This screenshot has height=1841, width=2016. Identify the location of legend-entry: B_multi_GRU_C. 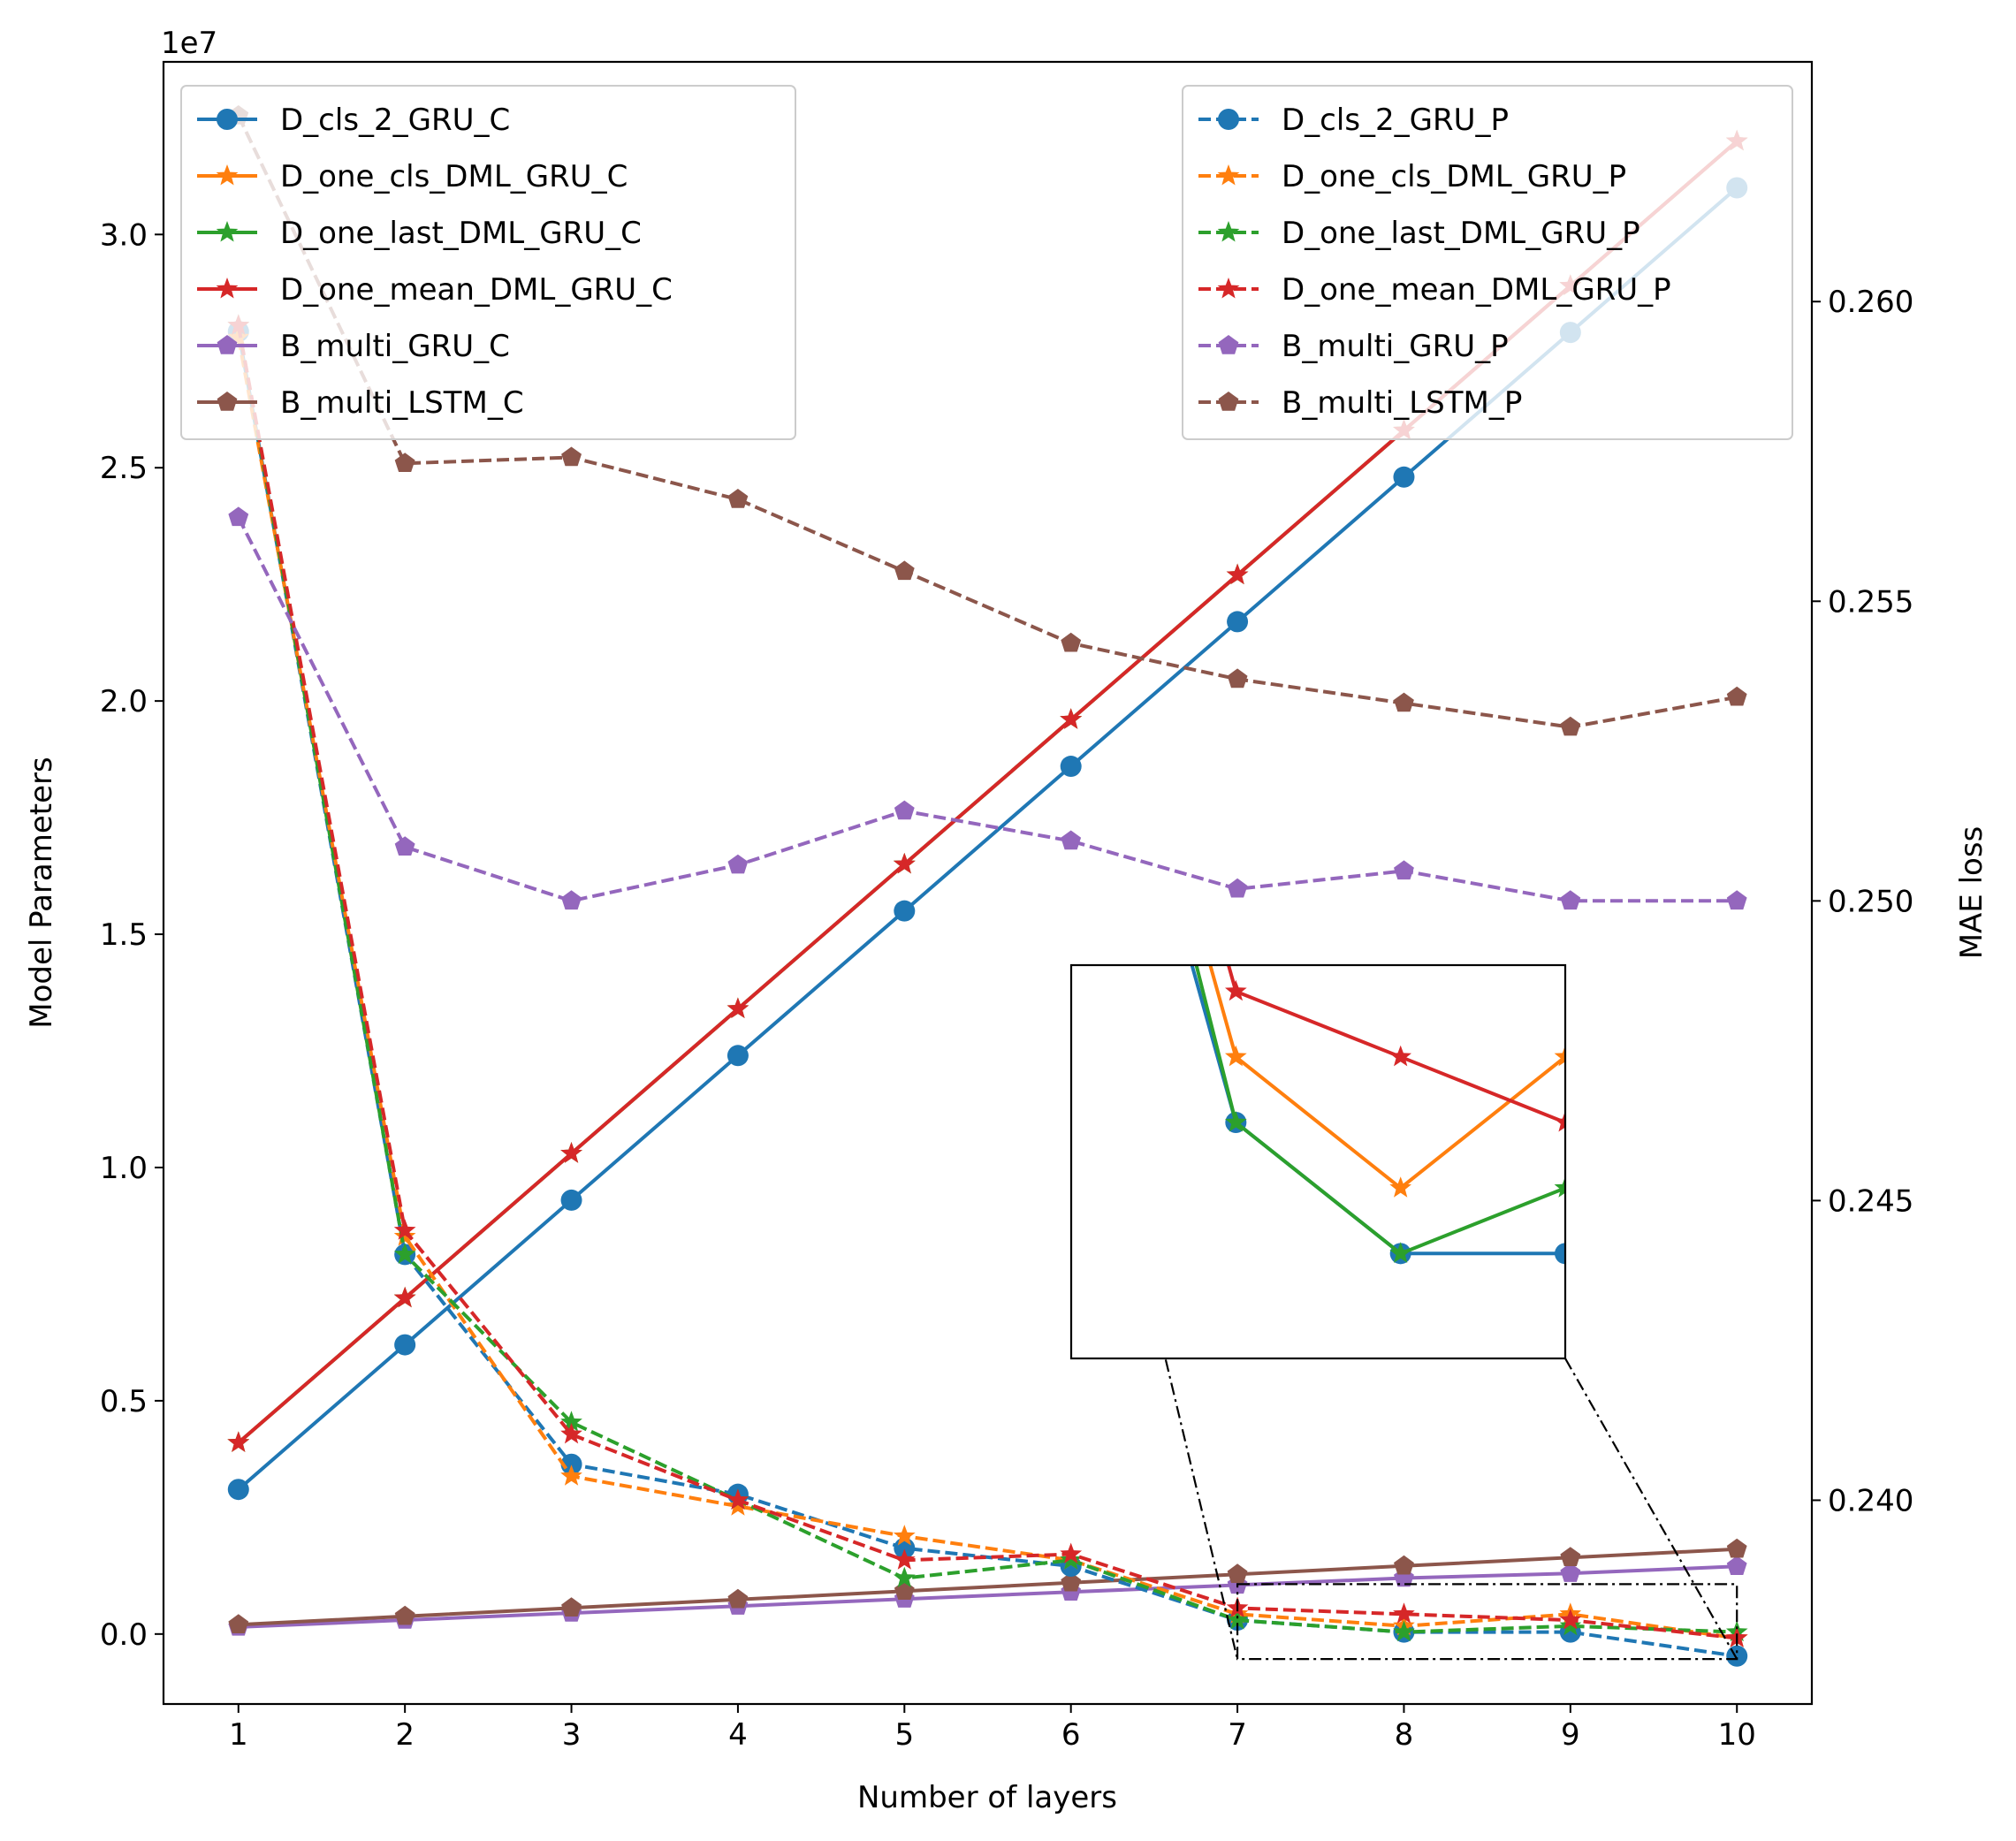
(354, 346).